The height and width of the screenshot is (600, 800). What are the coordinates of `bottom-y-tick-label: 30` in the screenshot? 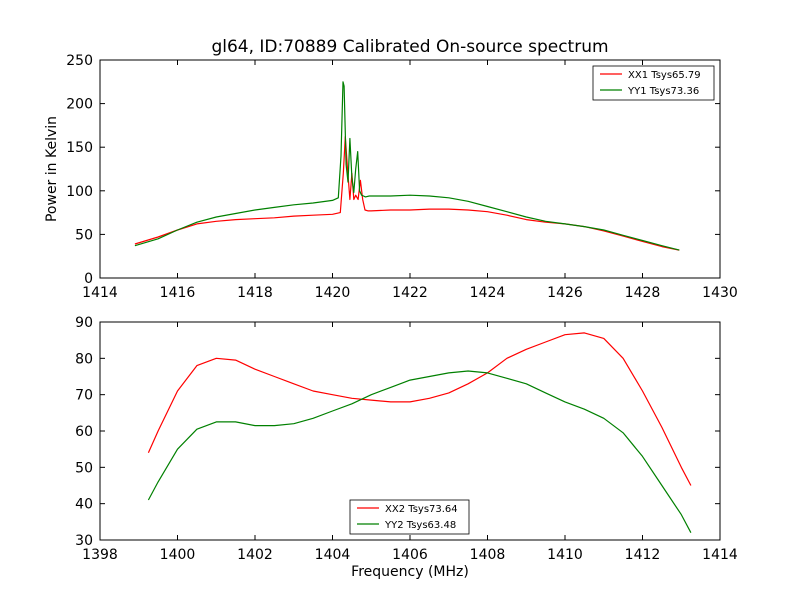 It's located at (84, 541).